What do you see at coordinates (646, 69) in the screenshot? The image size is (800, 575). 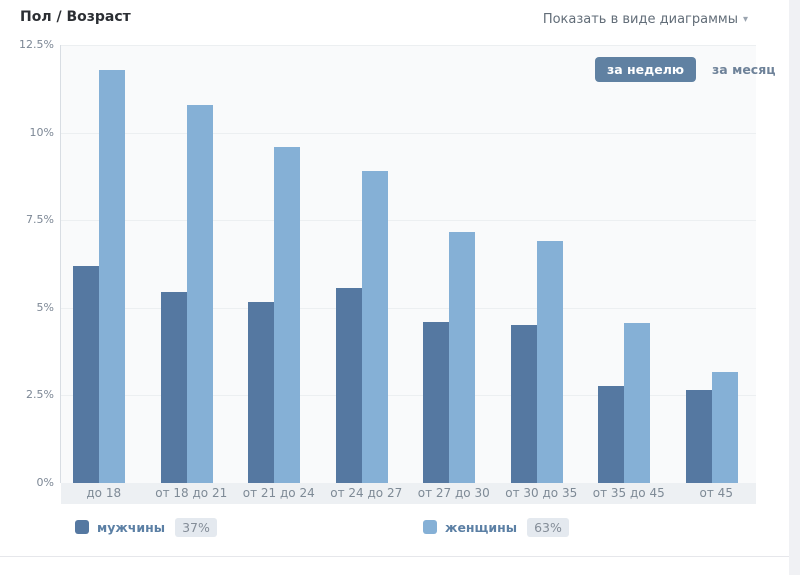 I see `period-toggle-week: за неделю` at bounding box center [646, 69].